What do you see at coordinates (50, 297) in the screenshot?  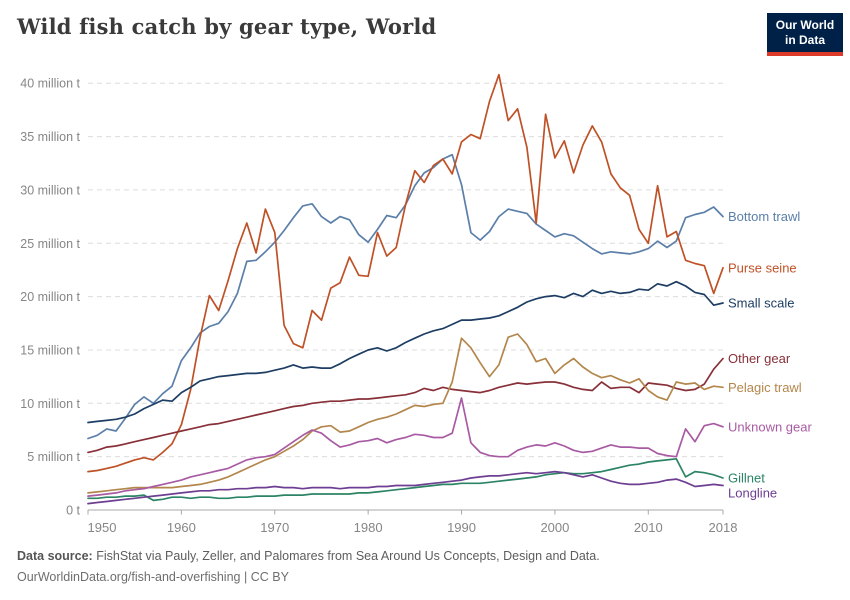 I see `y-axis-label: 20 million t` at bounding box center [50, 297].